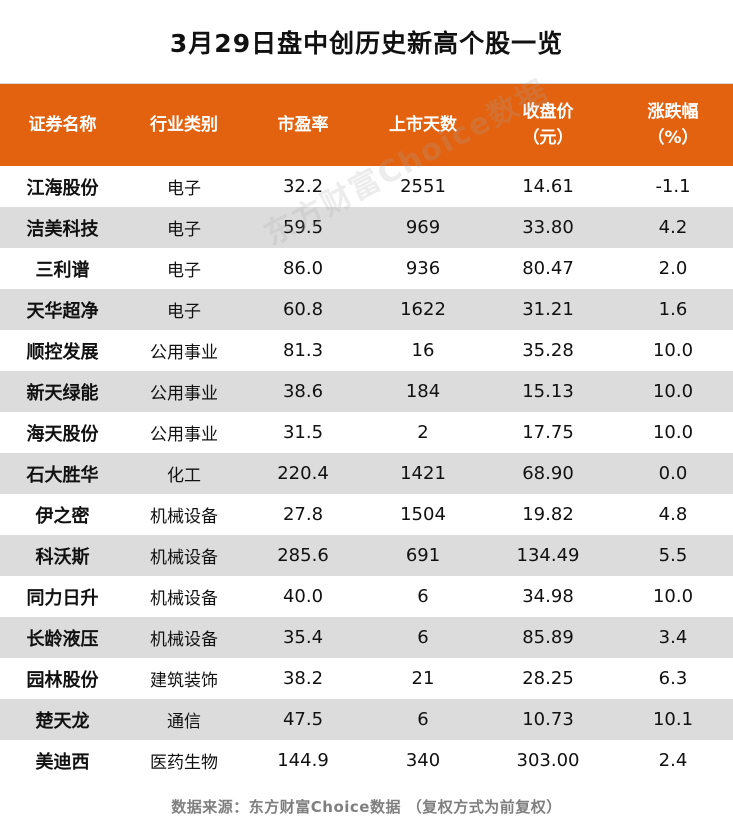 The height and width of the screenshot is (831, 733). Describe the element at coordinates (423, 432) in the screenshot. I see `listing-days-cell: 2` at that location.